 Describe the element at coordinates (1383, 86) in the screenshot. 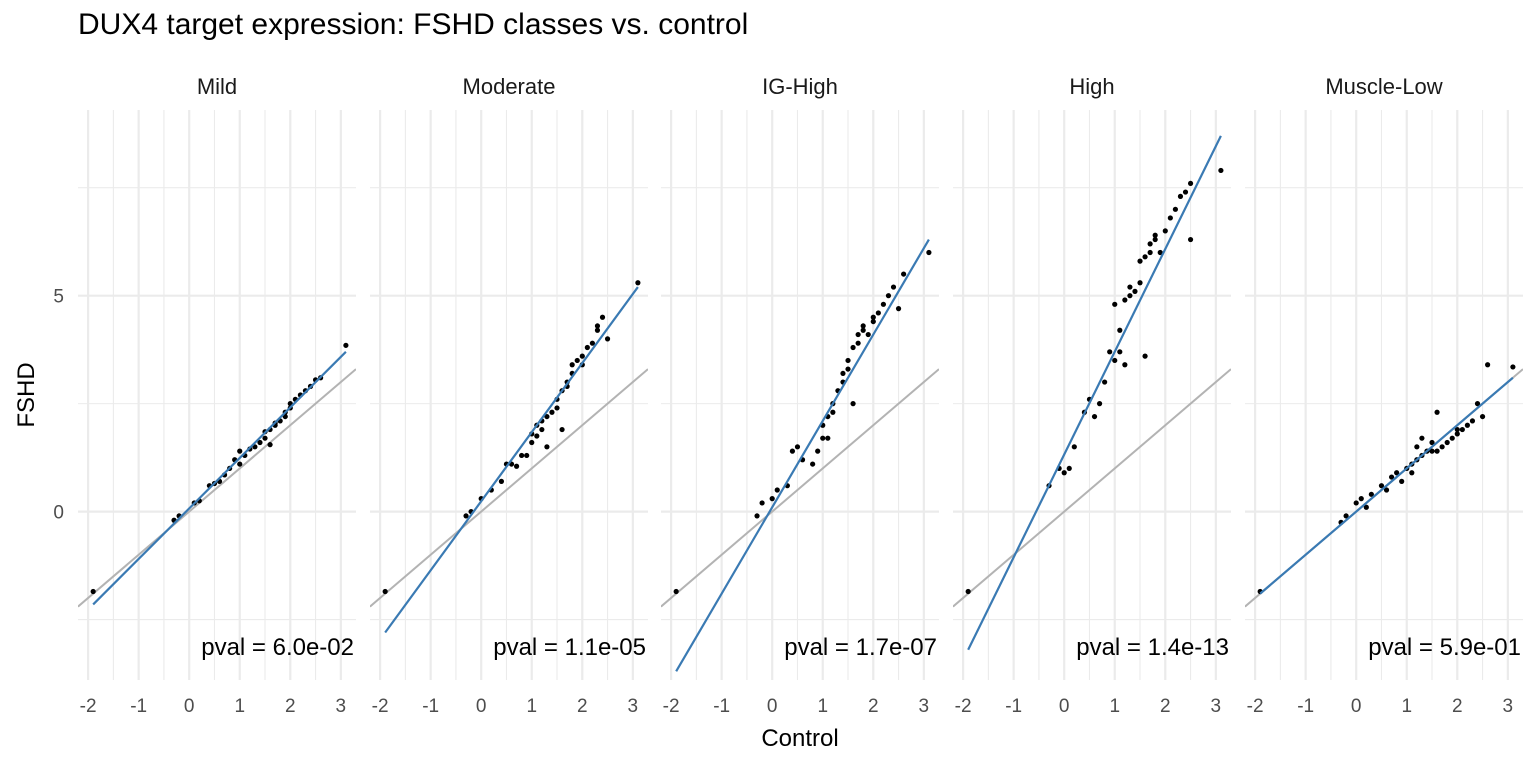

I see `facet-strip-label: Muscle-Low` at that location.